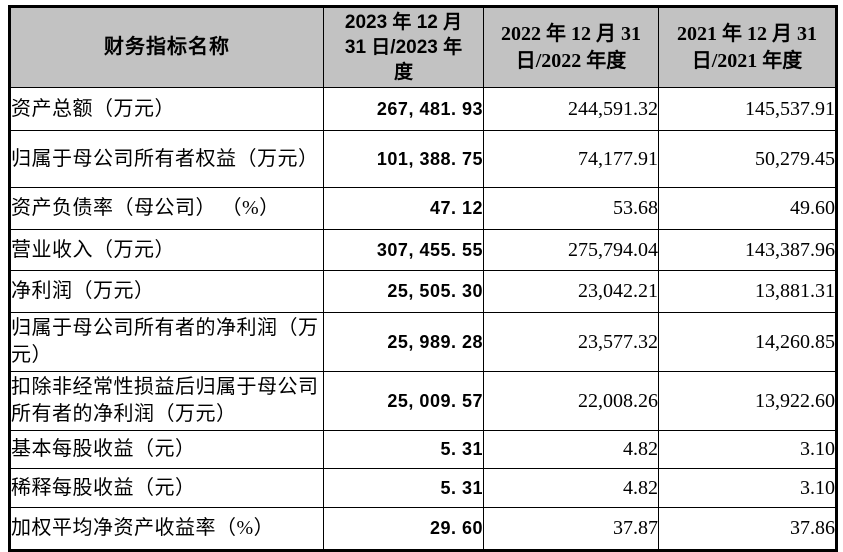 This screenshot has width=843, height=552. Describe the element at coordinates (571, 209) in the screenshot. I see `value-2022: 53.68` at that location.